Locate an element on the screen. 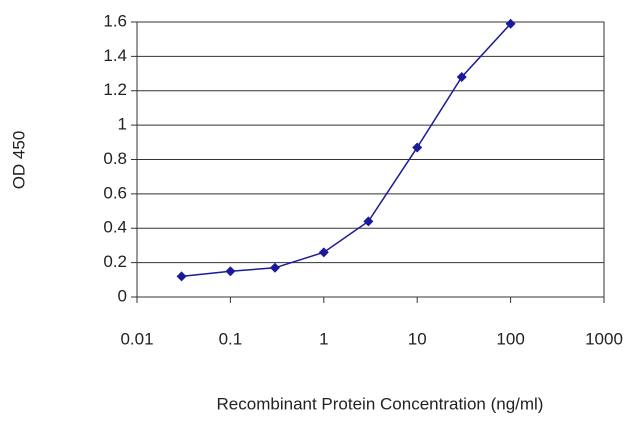  x-tick-label: 100 is located at coordinates (510, 338).